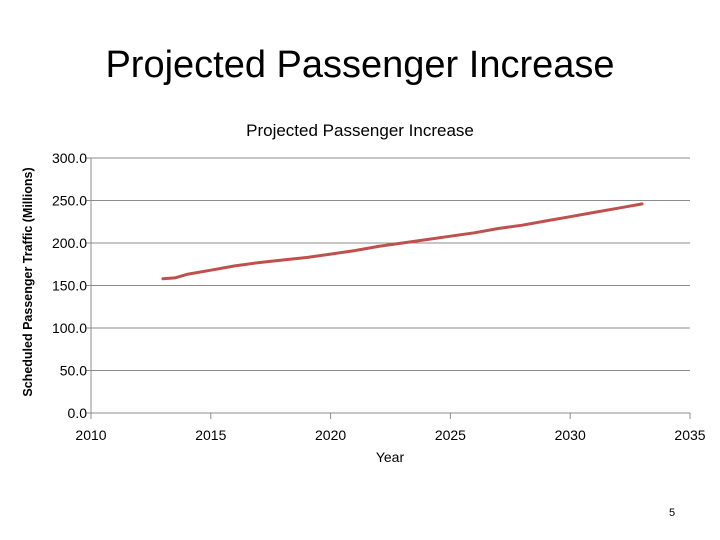 The image size is (720, 540). I want to click on y-tick-label: 0.0, so click(78, 413).